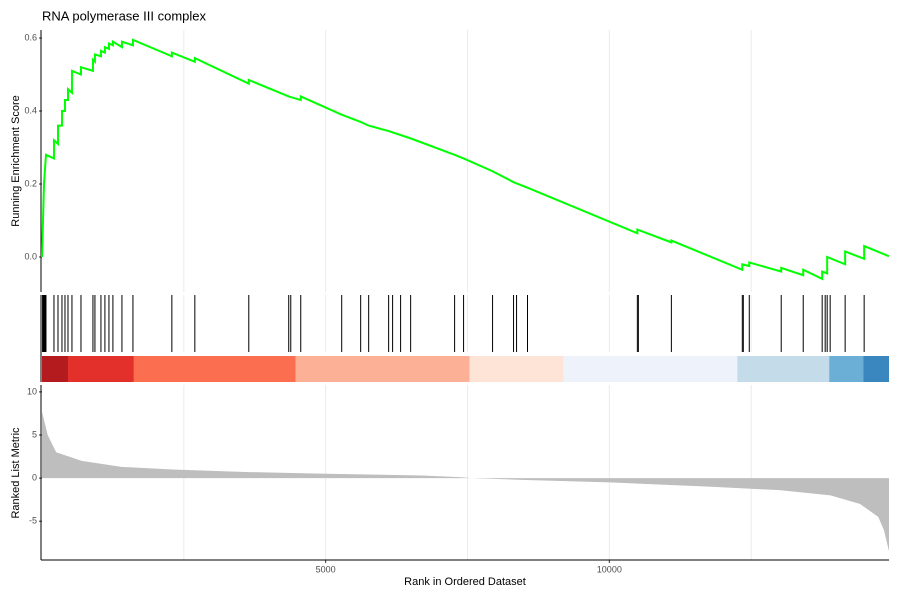 The height and width of the screenshot is (605, 900). What do you see at coordinates (34, 477) in the screenshot?
I see `y-tick-label: 0` at bounding box center [34, 477].